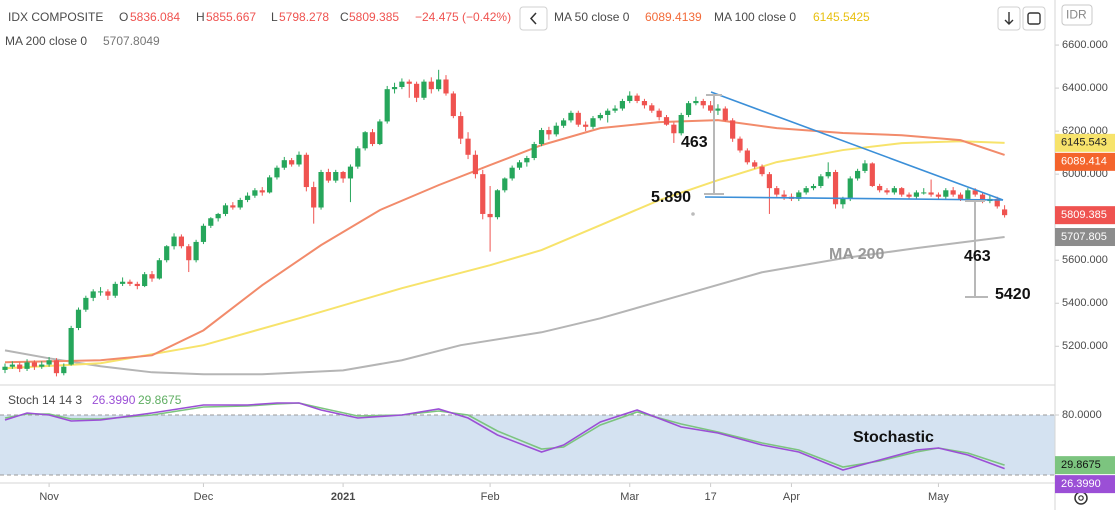  What do you see at coordinates (791, 497) in the screenshot?
I see `x-tick-label: Apr` at bounding box center [791, 497].